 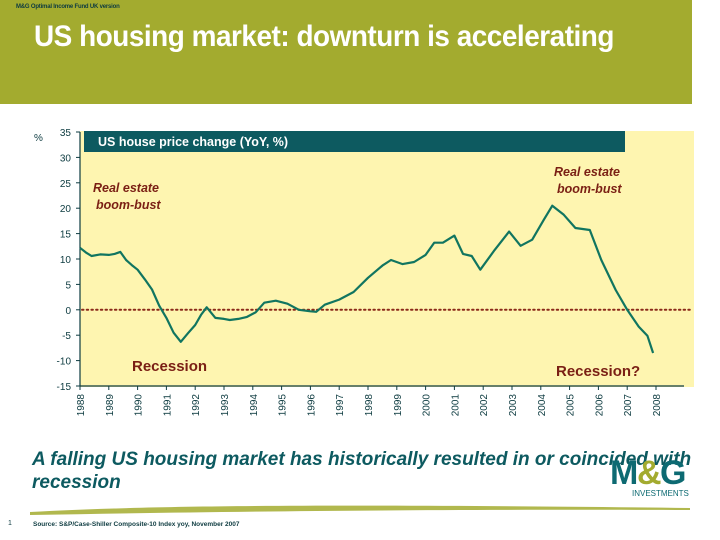 I want to click on y-tick-label: 20, so click(x=66, y=209).